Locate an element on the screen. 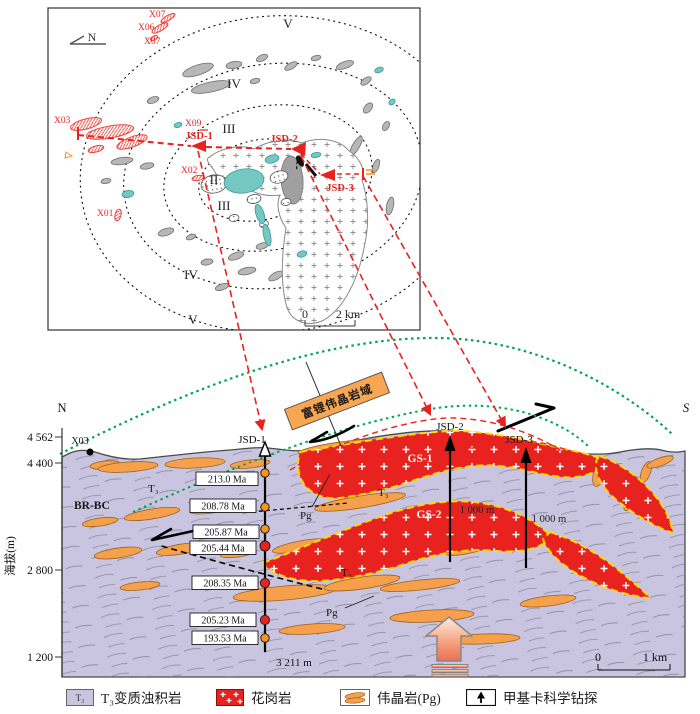 The width and height of the screenshot is (700, 714). sample-x07-lower: X07 is located at coordinates (152, 42).